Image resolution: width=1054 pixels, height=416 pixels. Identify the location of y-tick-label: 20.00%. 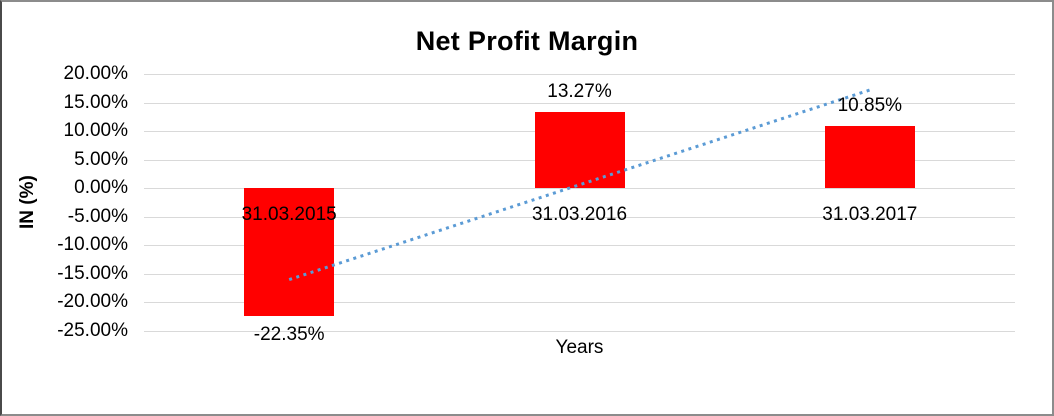
(95, 73).